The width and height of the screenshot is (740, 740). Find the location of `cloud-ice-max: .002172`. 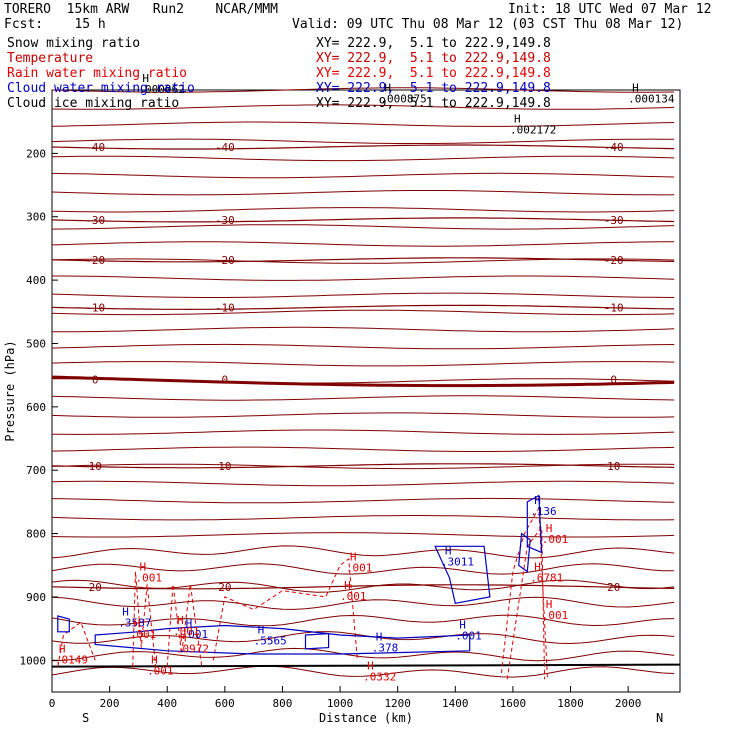

cloud-ice-max: .002172 is located at coordinates (533, 130).